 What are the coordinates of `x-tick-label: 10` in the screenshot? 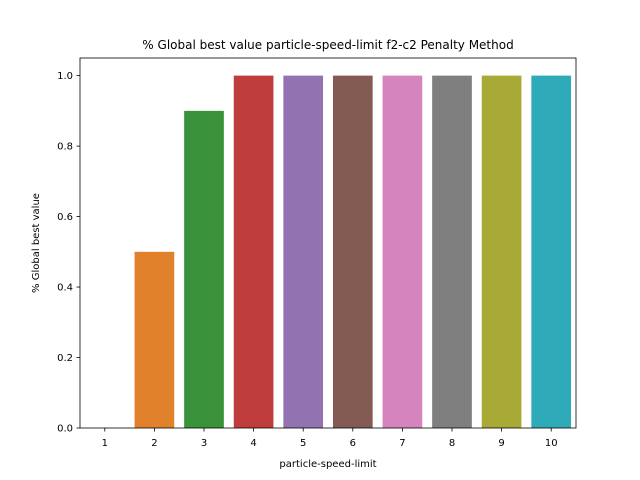 It's located at (551, 443).